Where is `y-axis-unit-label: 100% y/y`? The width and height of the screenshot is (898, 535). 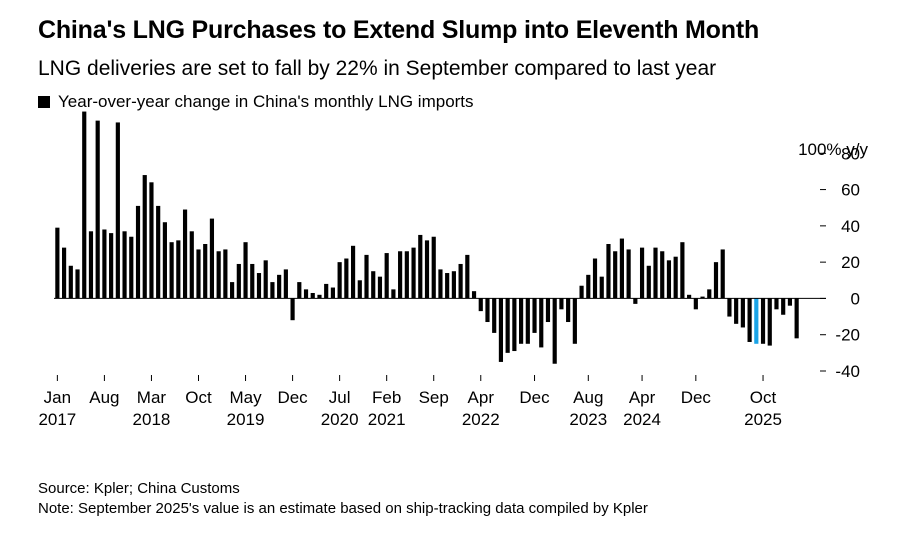
y-axis-unit-label: 100% y/y is located at coordinates (833, 149).